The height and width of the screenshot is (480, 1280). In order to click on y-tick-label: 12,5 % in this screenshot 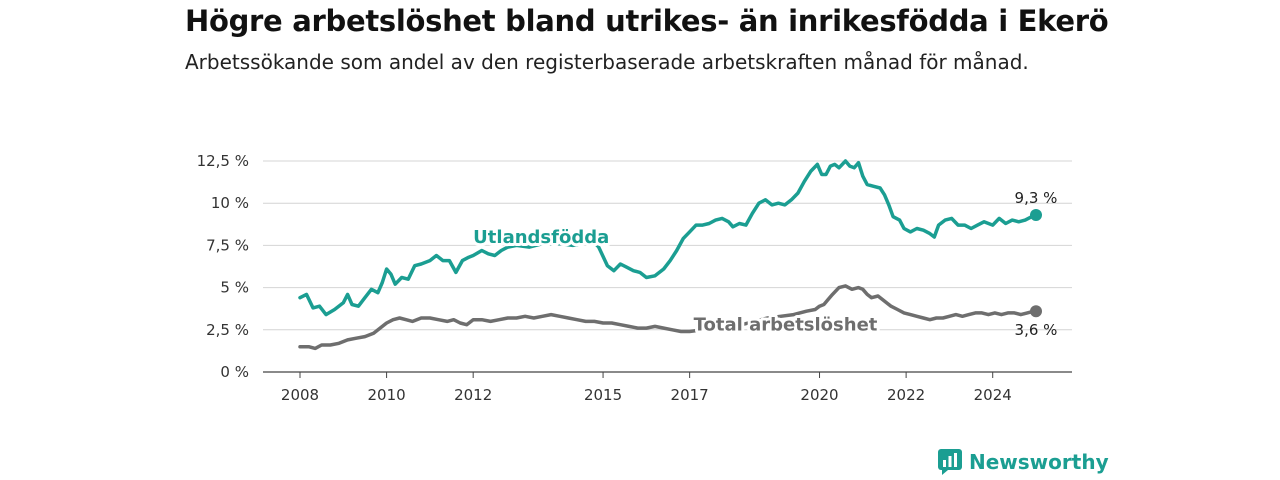, I will do `click(223, 161)`.